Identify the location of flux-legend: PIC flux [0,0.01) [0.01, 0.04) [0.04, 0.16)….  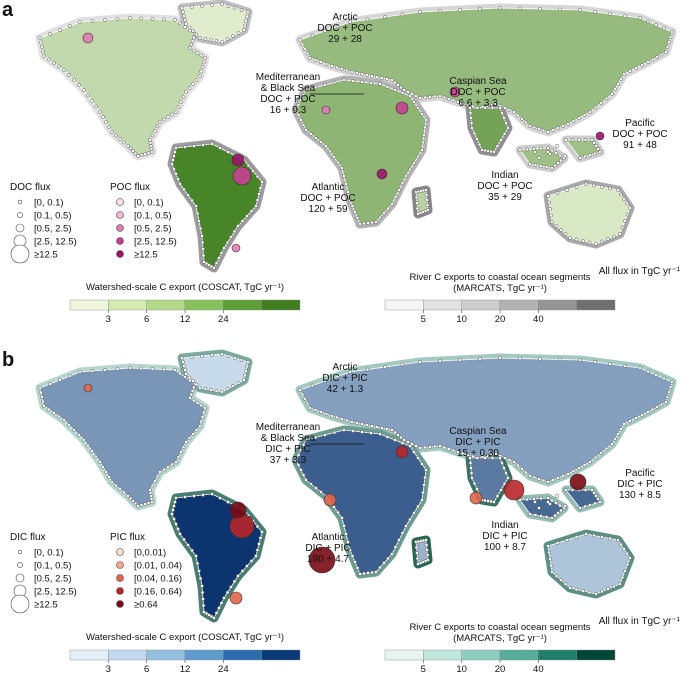
(146, 571).